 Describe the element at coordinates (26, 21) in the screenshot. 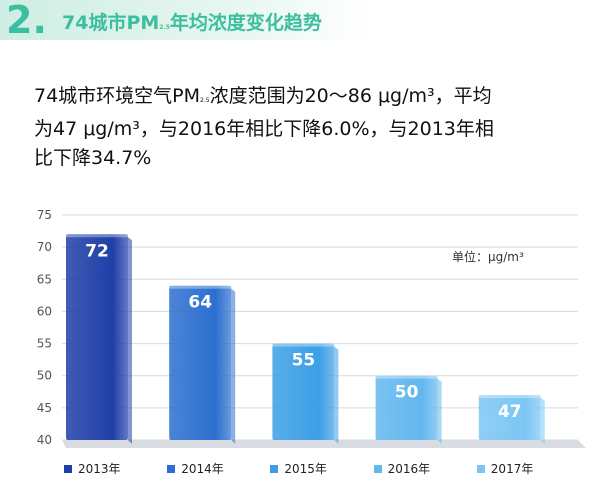

I see `section-number: 2.` at that location.